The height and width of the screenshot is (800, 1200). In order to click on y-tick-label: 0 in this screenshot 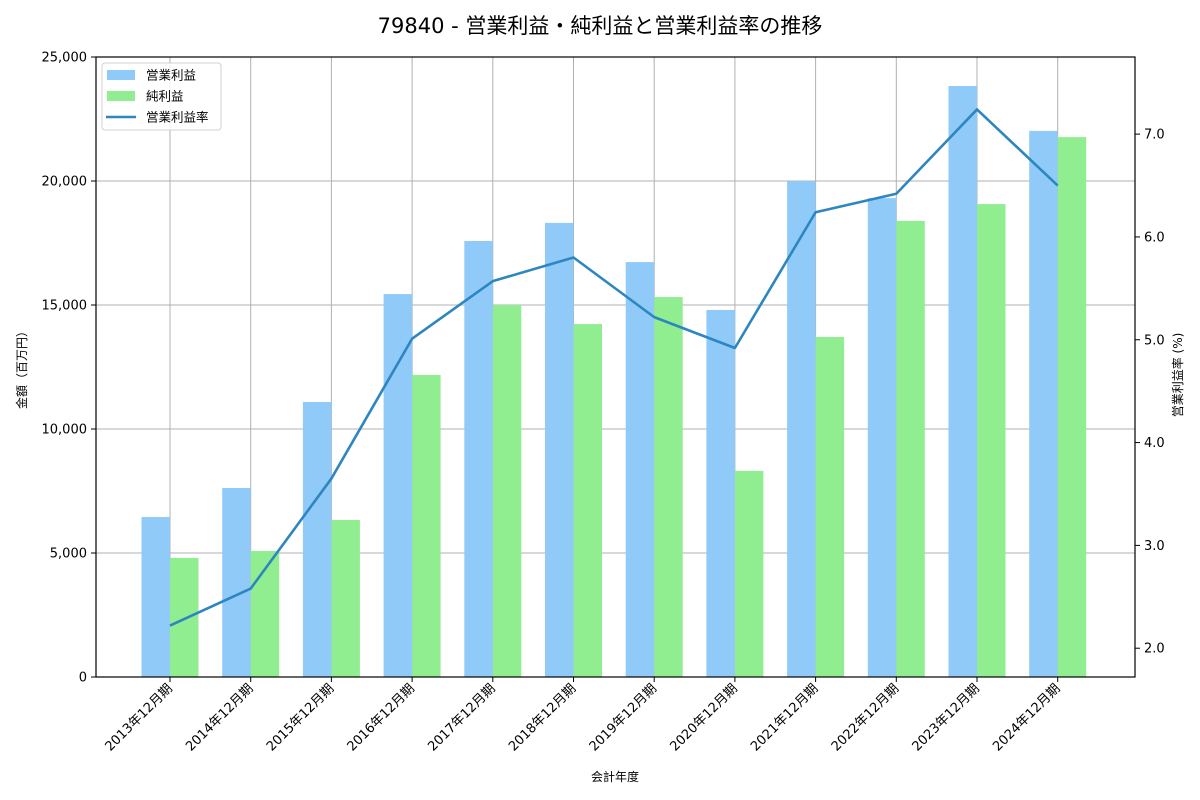, I will do `click(83, 678)`.